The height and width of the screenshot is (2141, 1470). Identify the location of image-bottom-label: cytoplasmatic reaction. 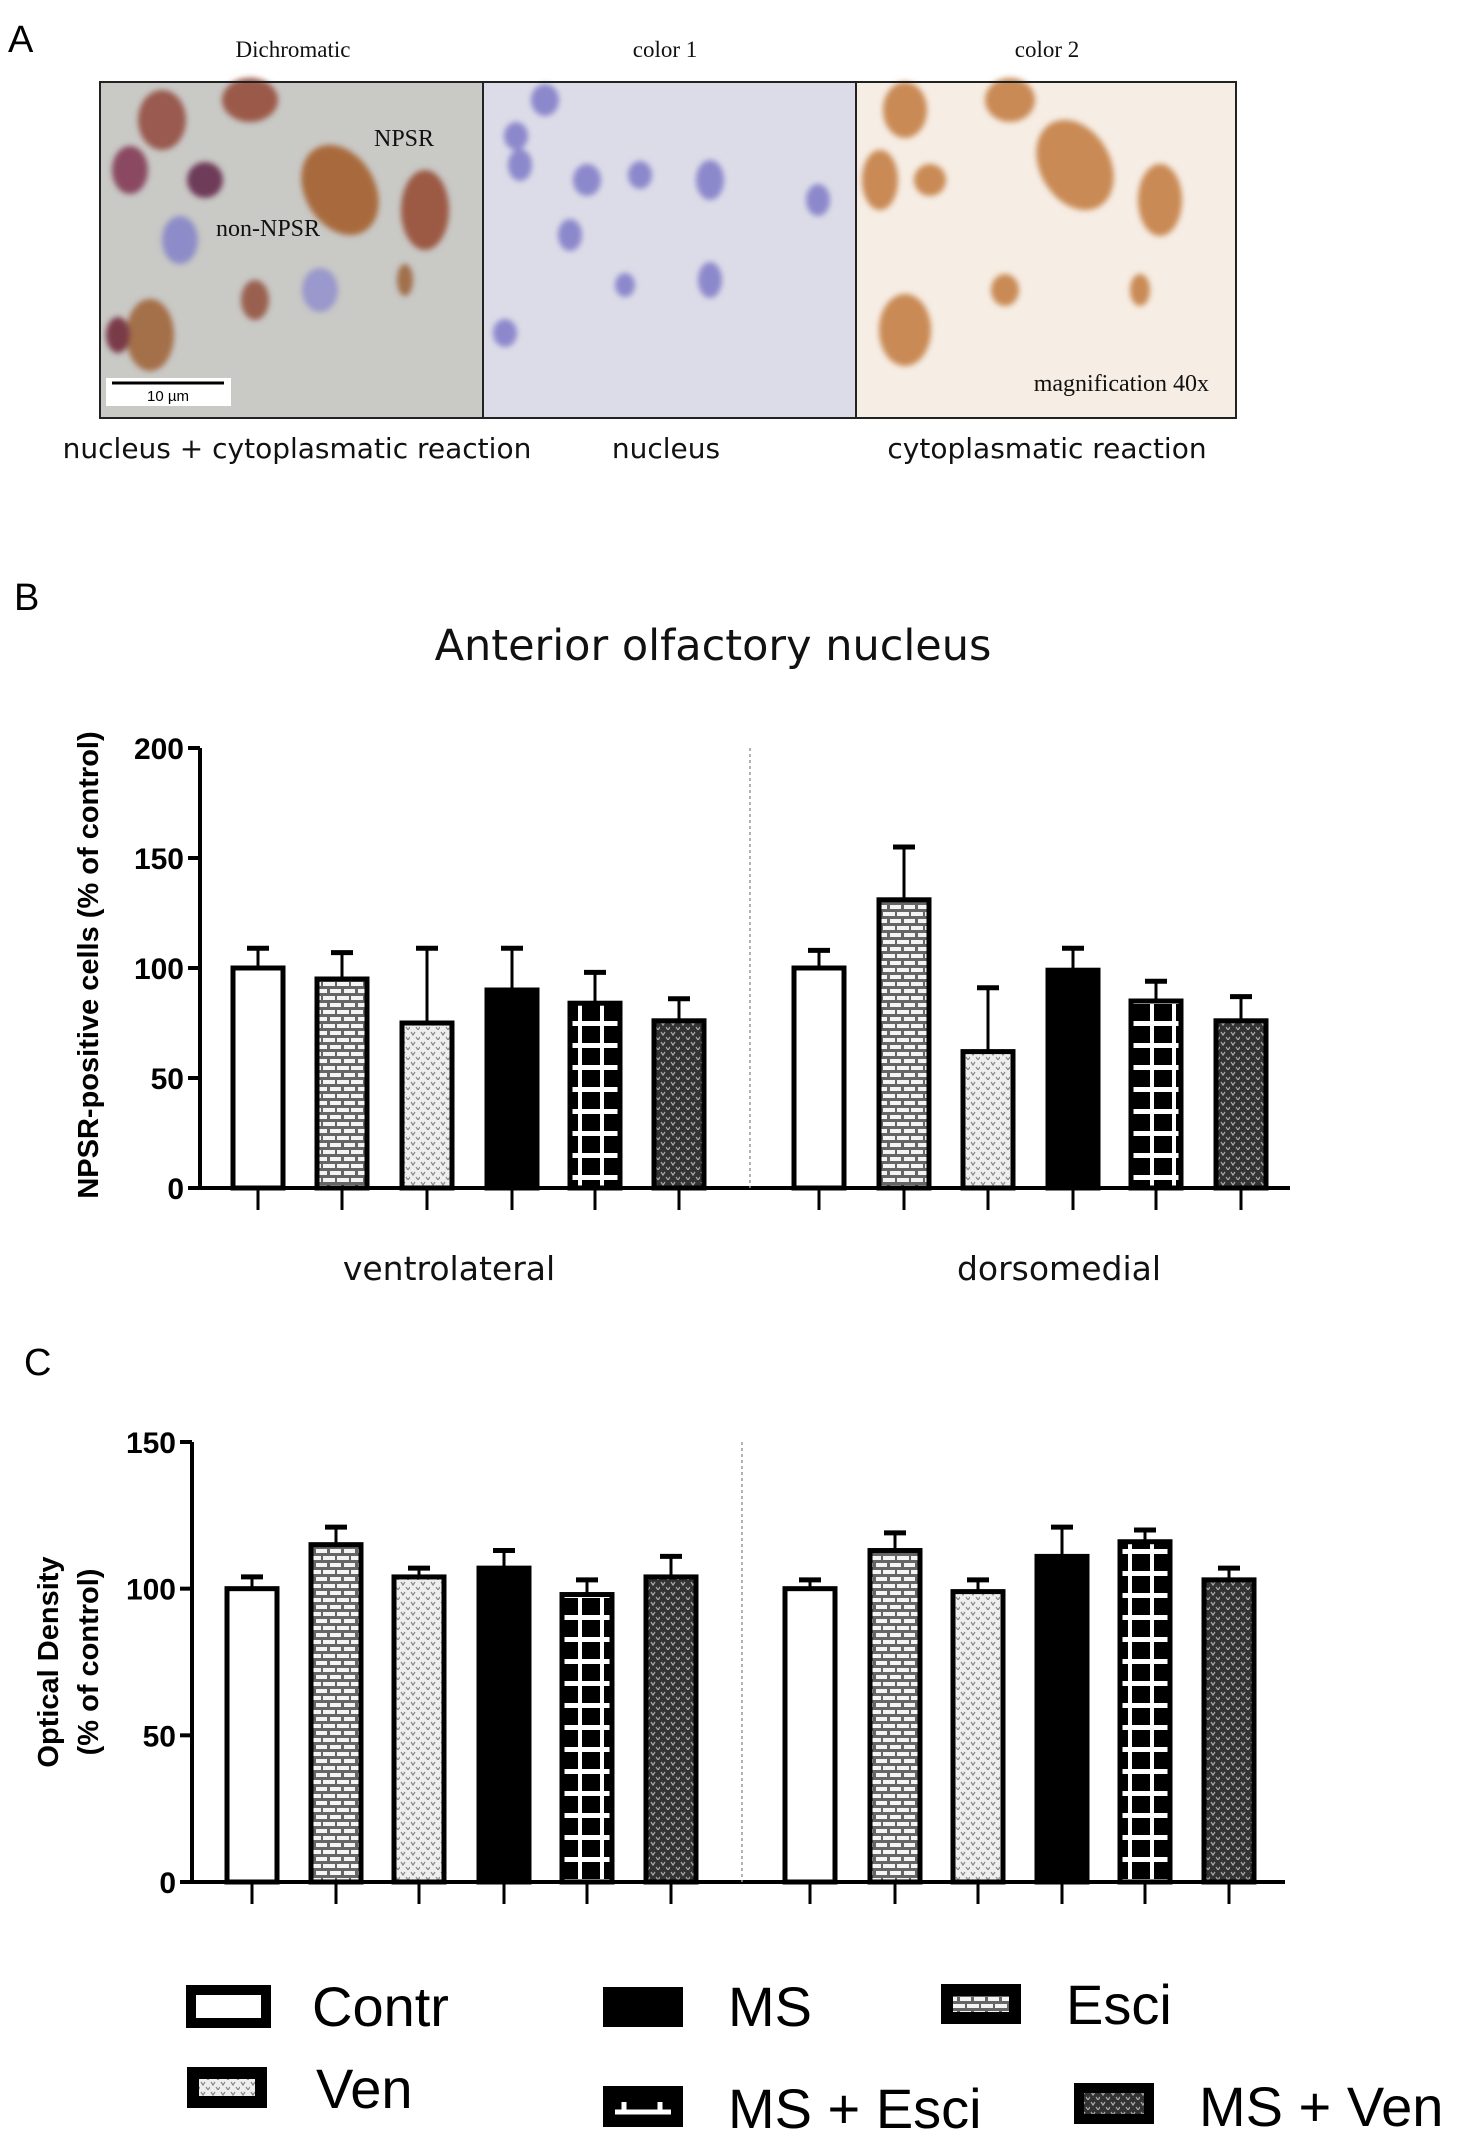
(1046, 448).